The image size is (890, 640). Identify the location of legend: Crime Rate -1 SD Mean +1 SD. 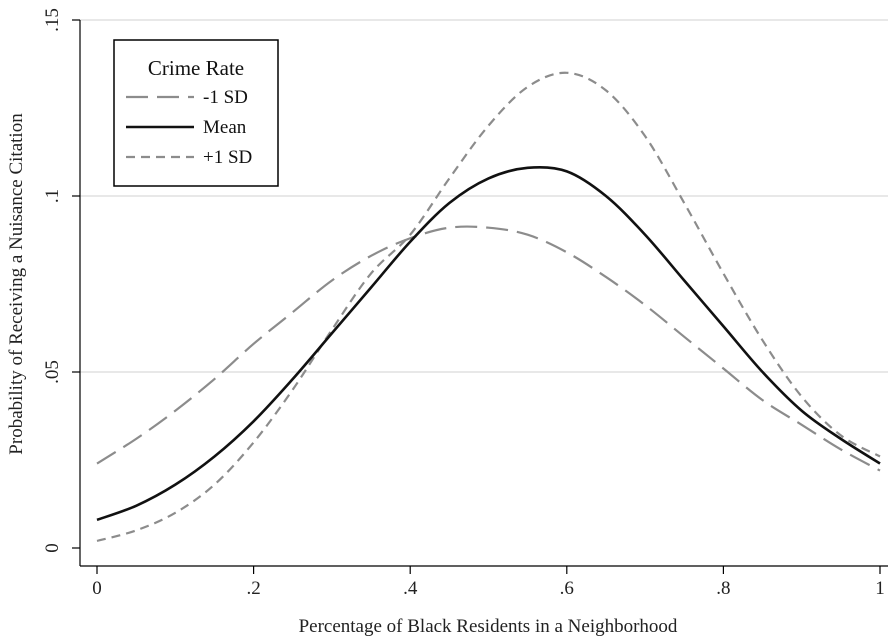
(196, 113).